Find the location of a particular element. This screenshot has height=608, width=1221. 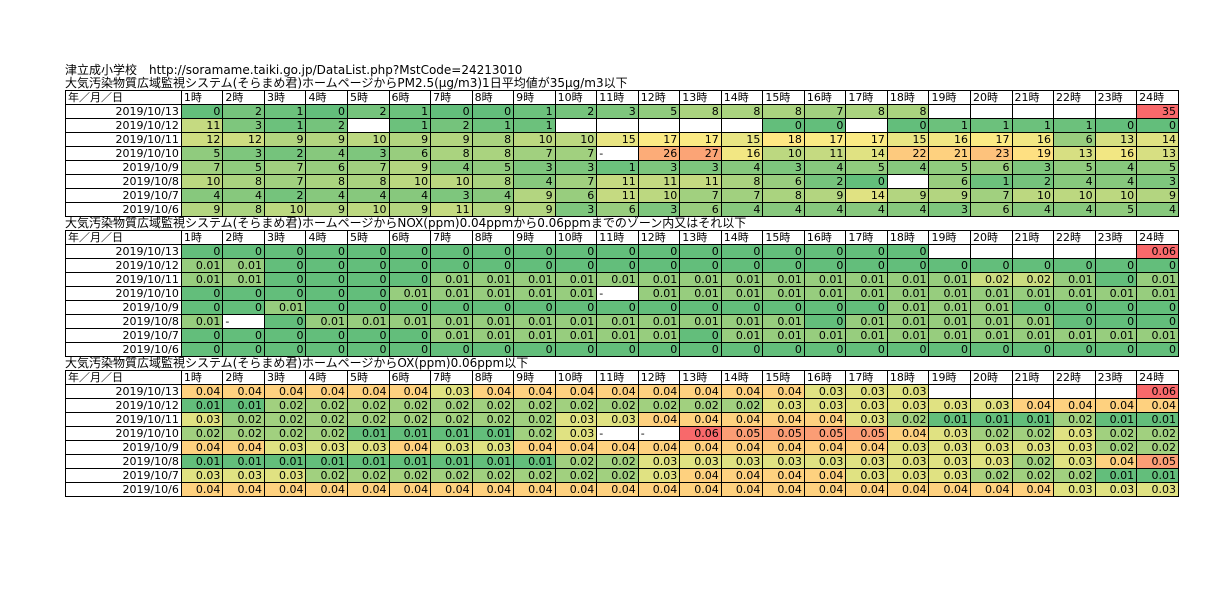

date-cell: 2019/10/13 is located at coordinates (123, 251).